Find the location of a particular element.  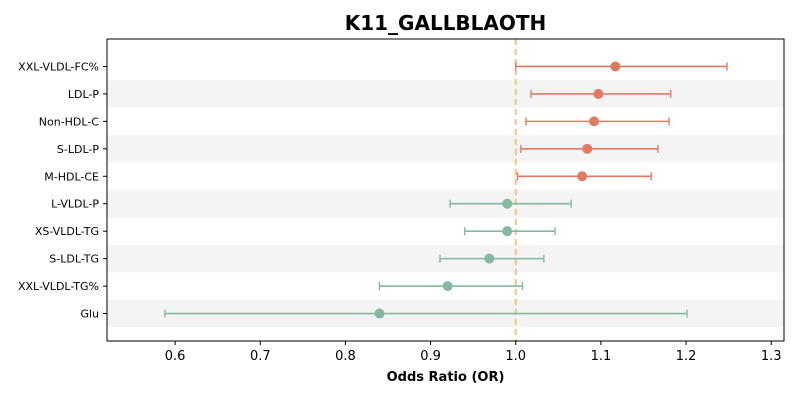

x-tick-label: 1.0 is located at coordinates (515, 356).